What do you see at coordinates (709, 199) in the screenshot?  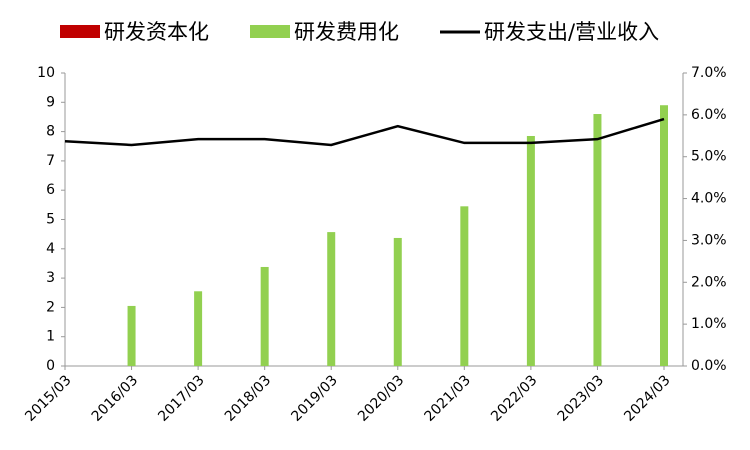 I see `y2-tick-label: 4.0%` at bounding box center [709, 199].